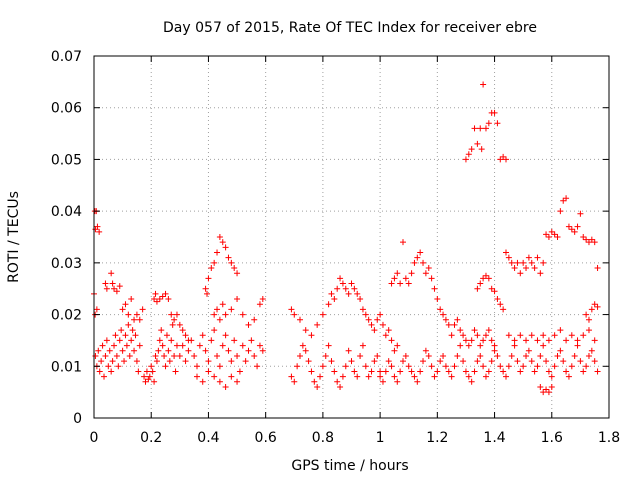 The height and width of the screenshot is (480, 640). Describe the element at coordinates (380, 438) in the screenshot. I see `x-tick-label: 1` at that location.